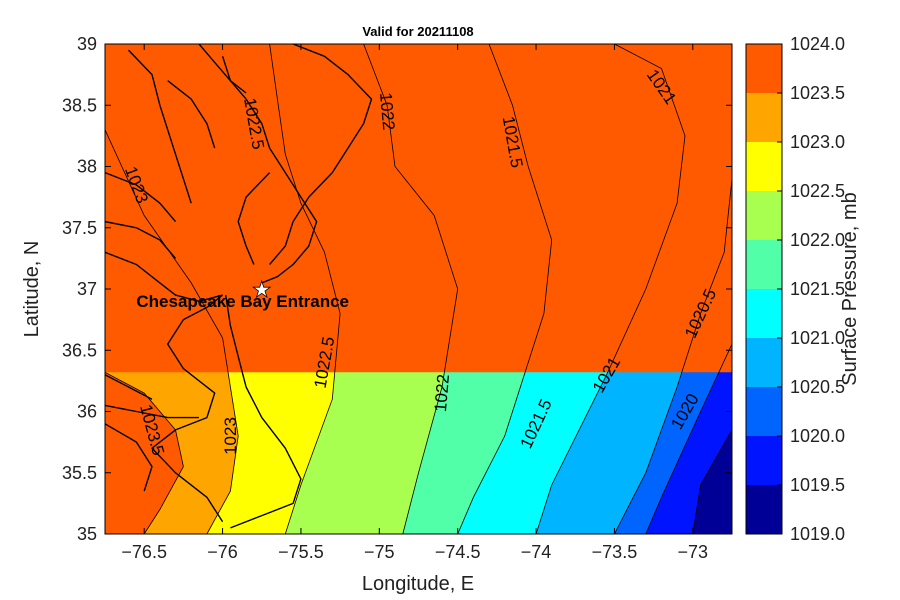  What do you see at coordinates (379, 552) in the screenshot?
I see `x-tick-label: −75` at bounding box center [379, 552].